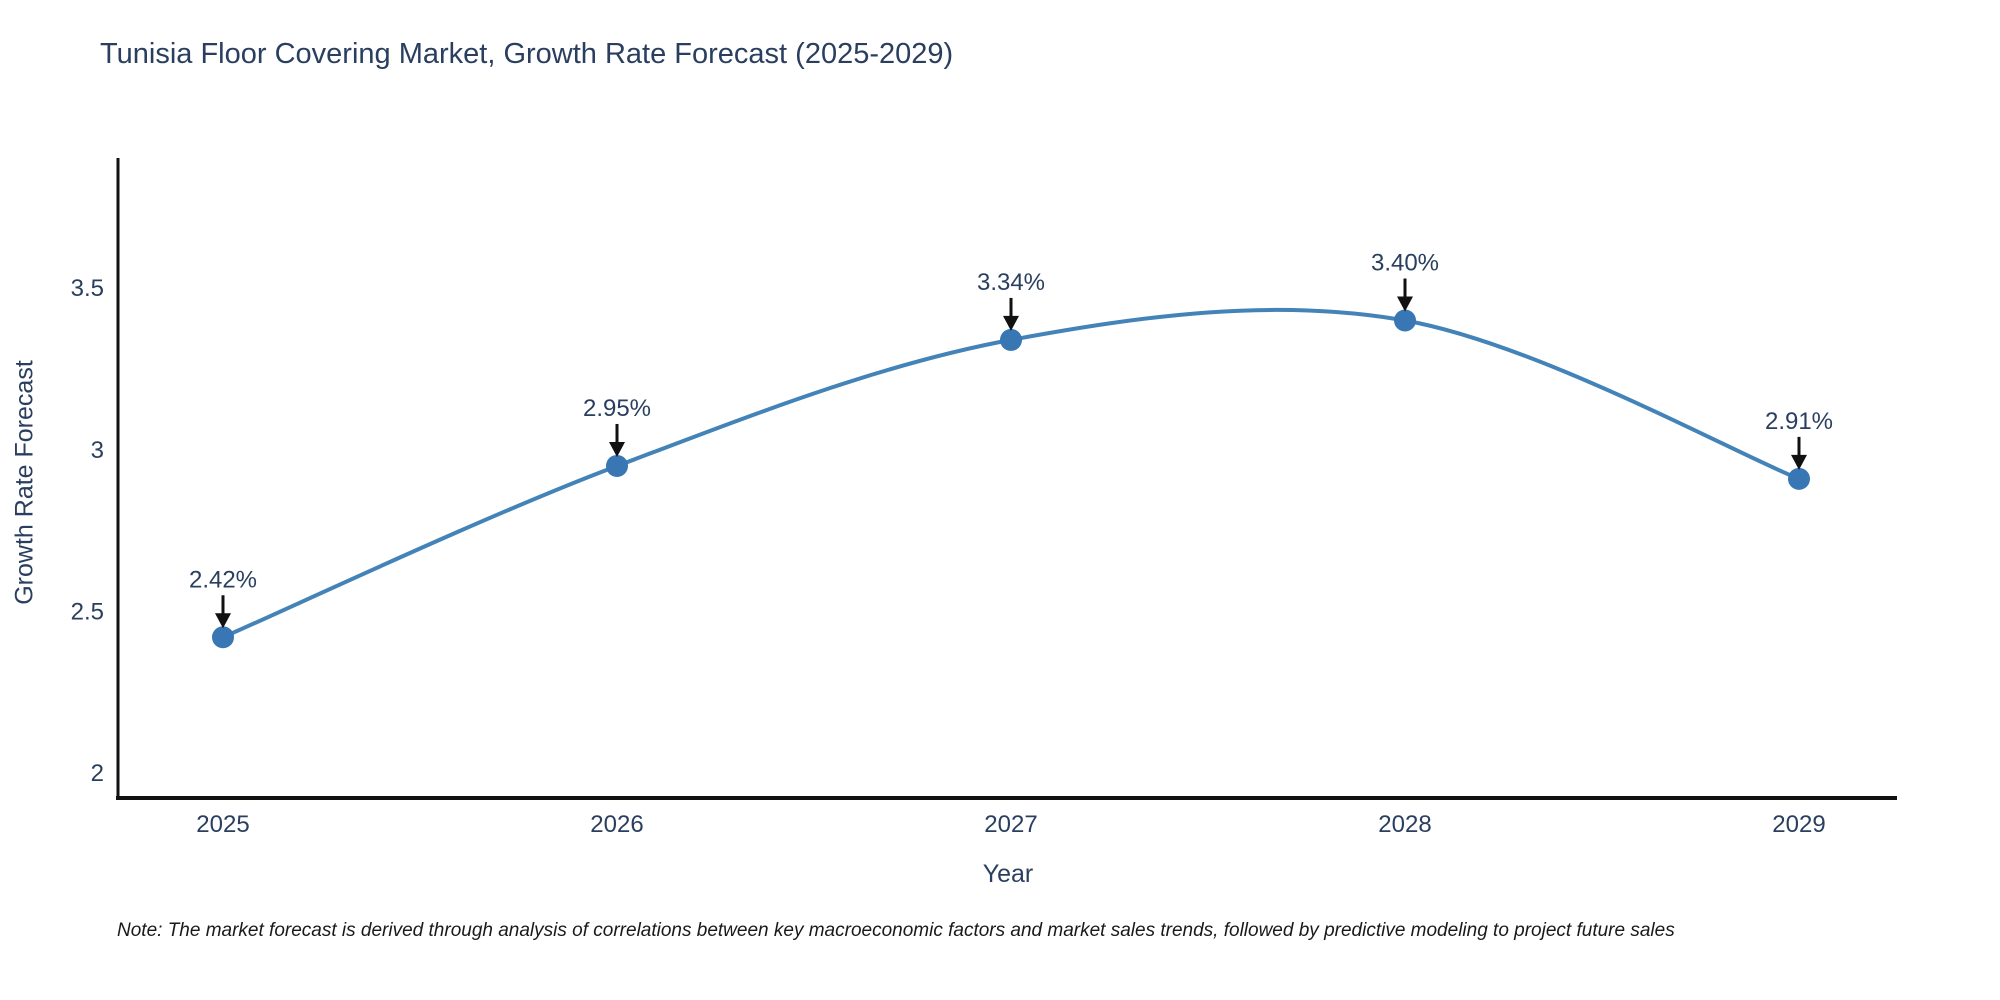 The image size is (2000, 1000). What do you see at coordinates (1010, 824) in the screenshot?
I see `x-tick-label: 2027` at bounding box center [1010, 824].